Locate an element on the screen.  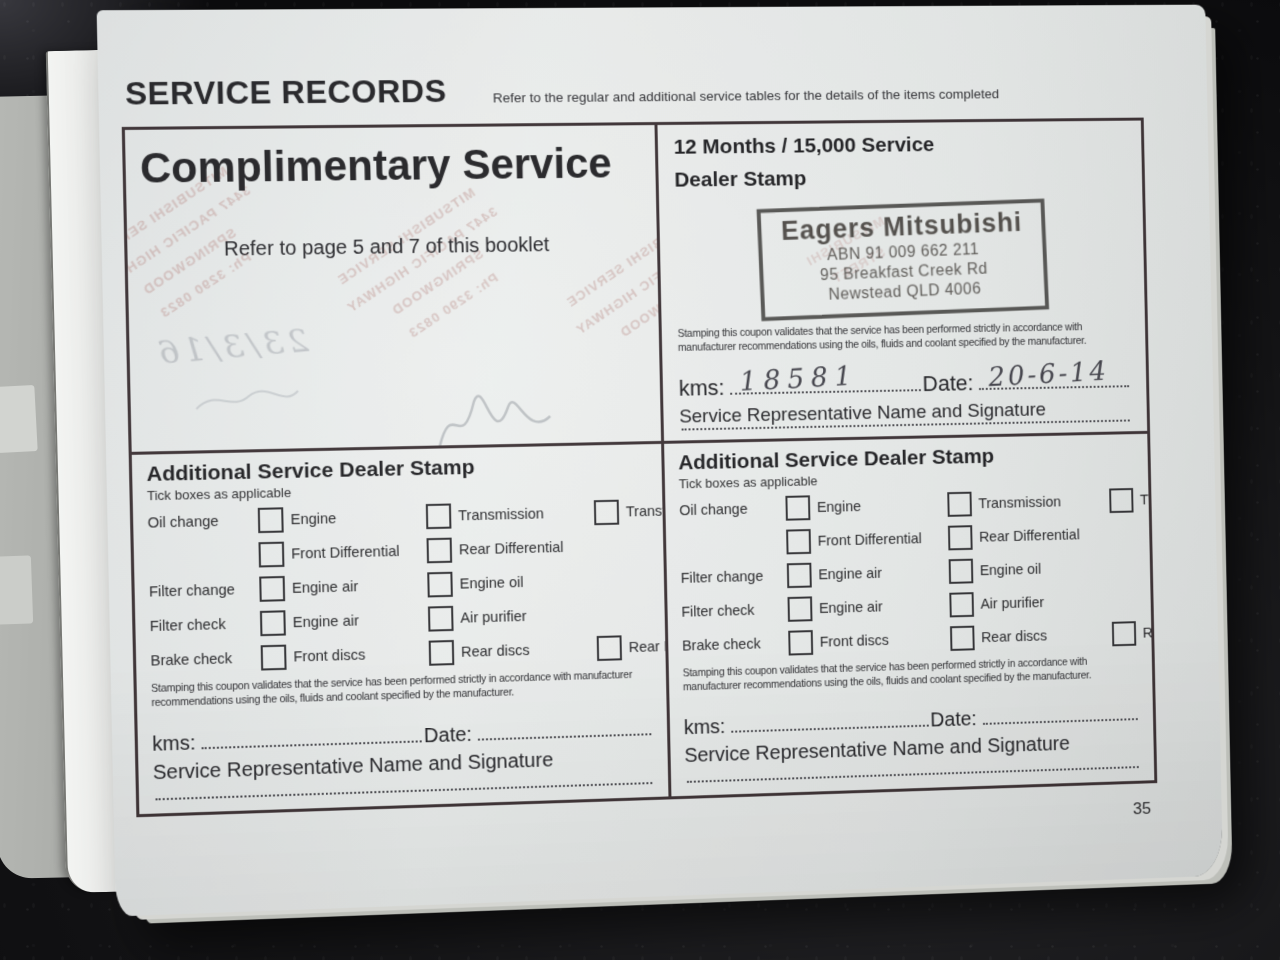
option-label: Transfer case is located at coordinates (1147, 499).